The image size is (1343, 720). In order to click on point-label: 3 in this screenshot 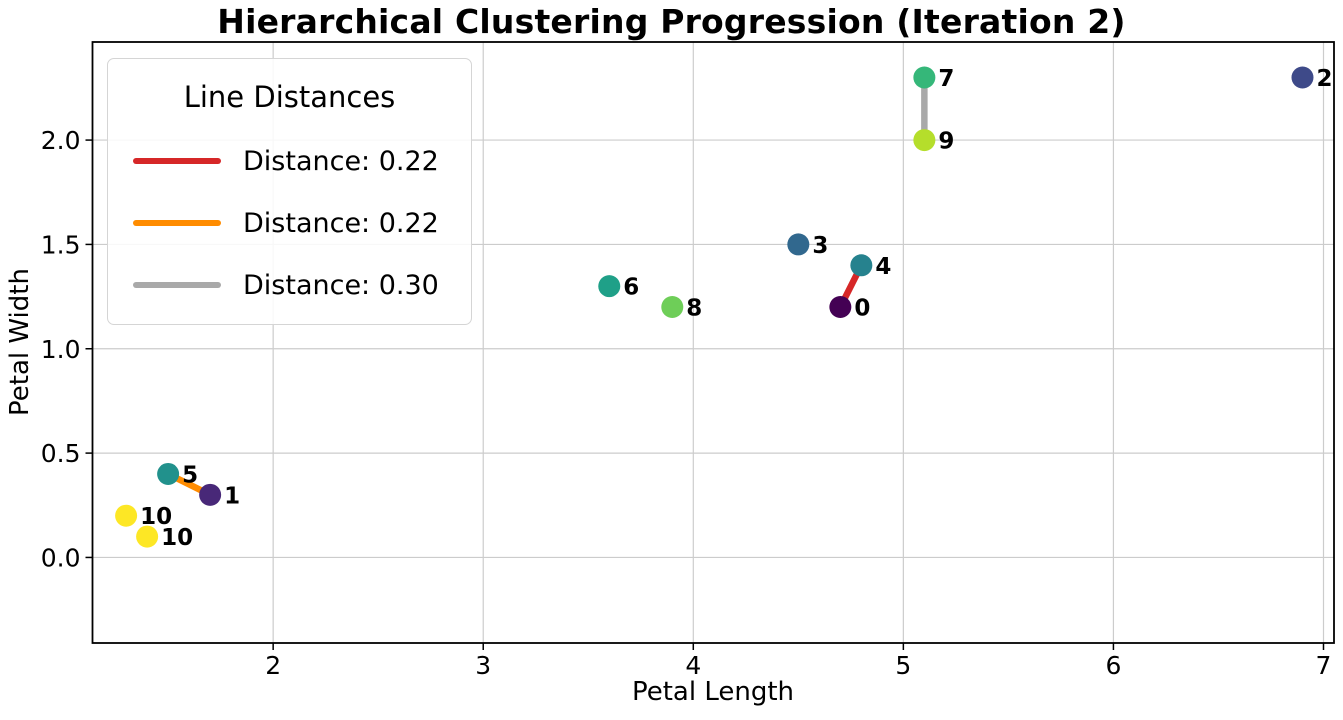, I will do `click(820, 246)`.